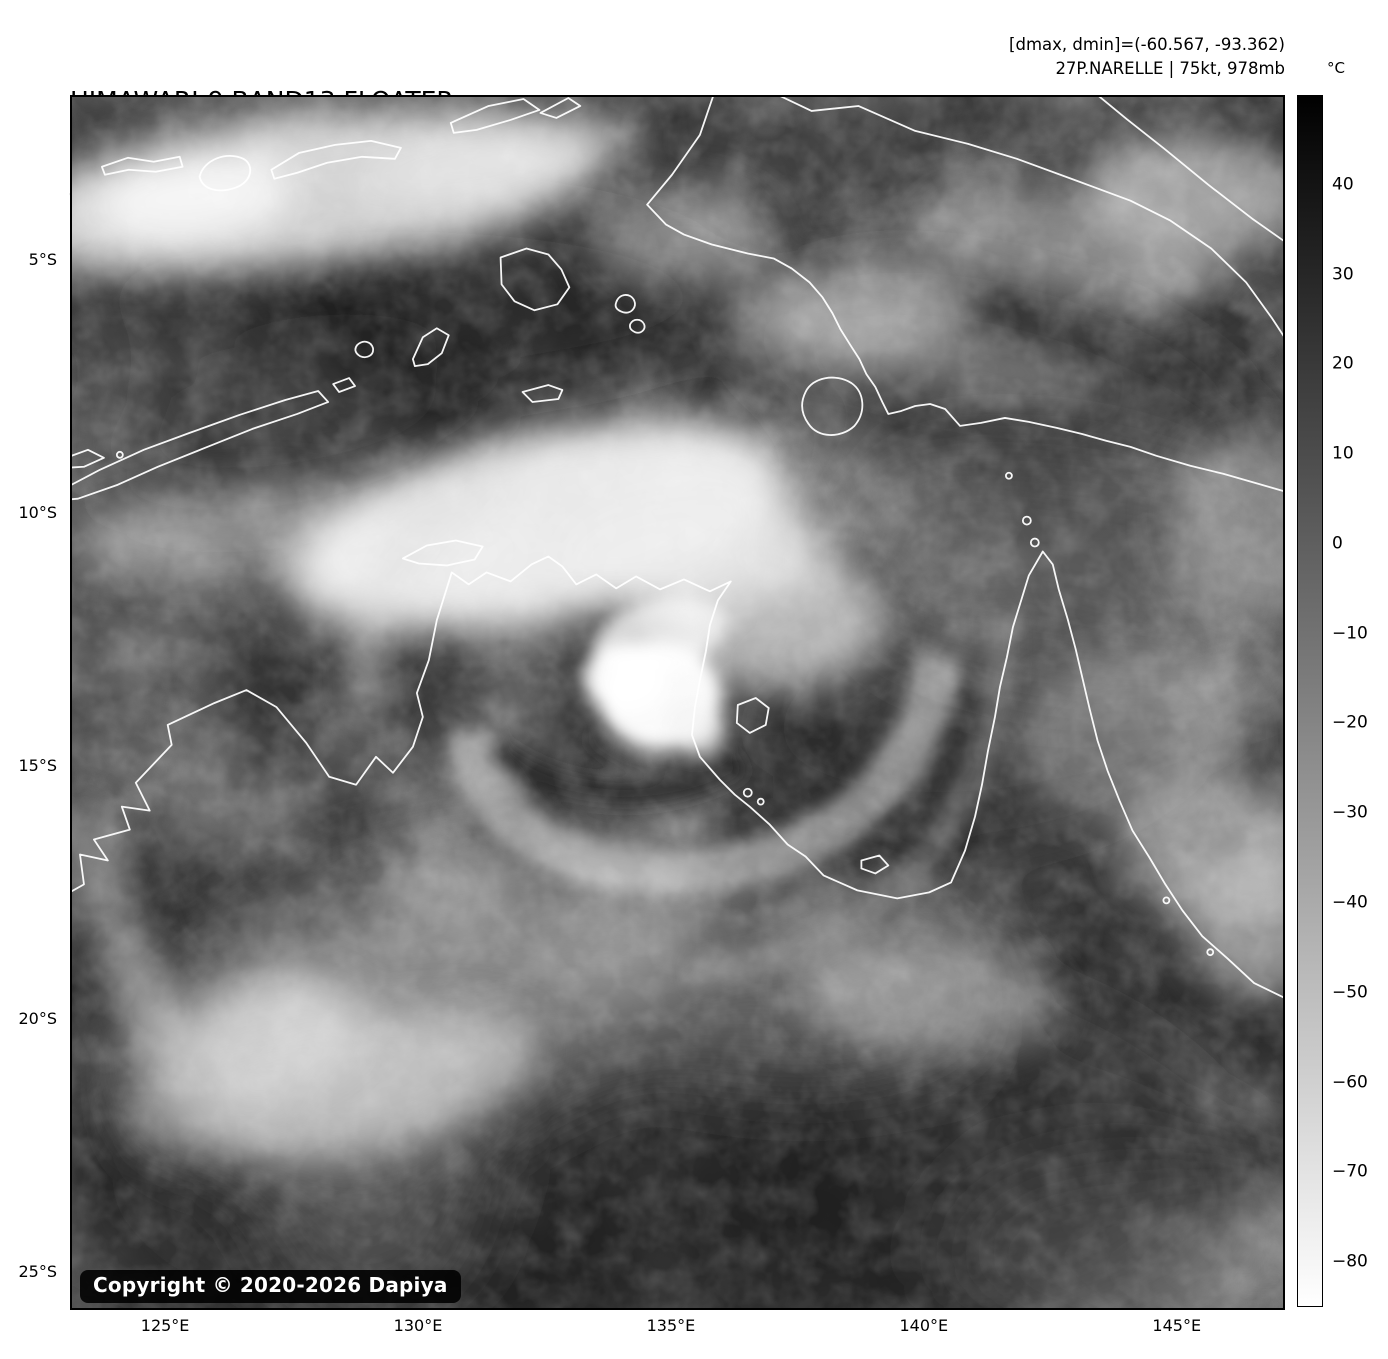  Describe the element at coordinates (1350, 1171) in the screenshot. I see `colorbar-tick-label-11: −70` at that location.